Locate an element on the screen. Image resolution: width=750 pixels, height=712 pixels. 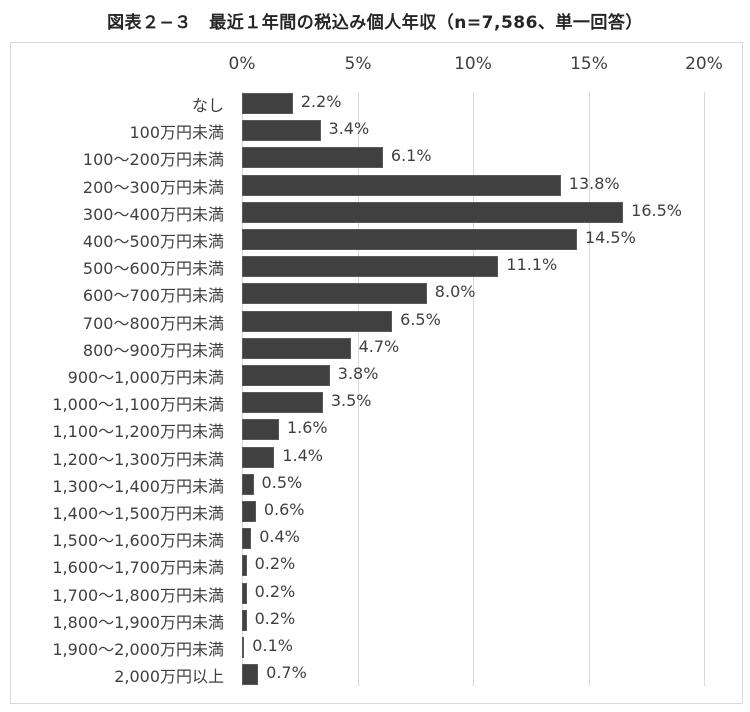
chart-title: 図表２−３ 最近１年間の税込み個人年収（n=7,586、単一回答） is located at coordinates (375, 23).